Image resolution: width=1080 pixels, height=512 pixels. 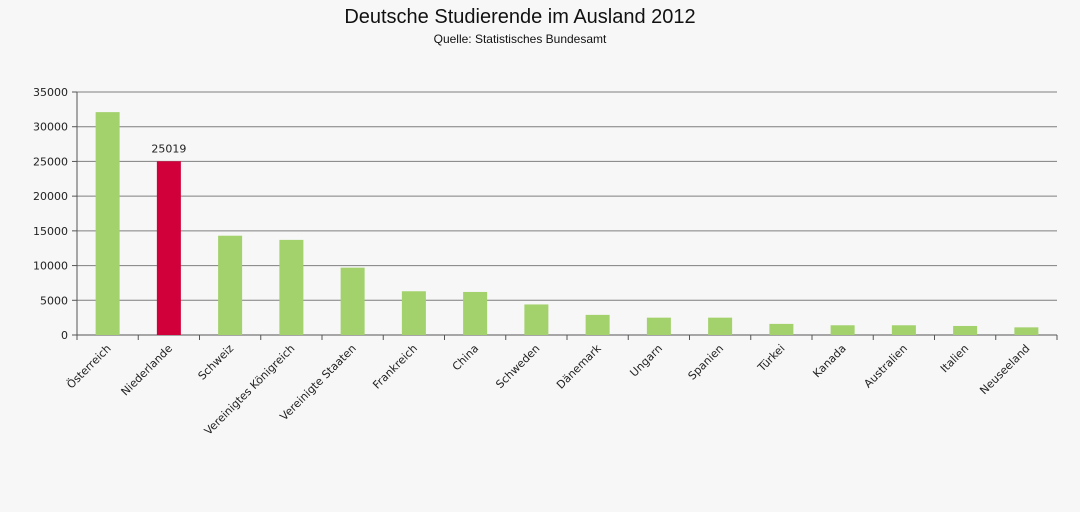 I want to click on x-tick-label: Kanada, so click(x=829, y=361).